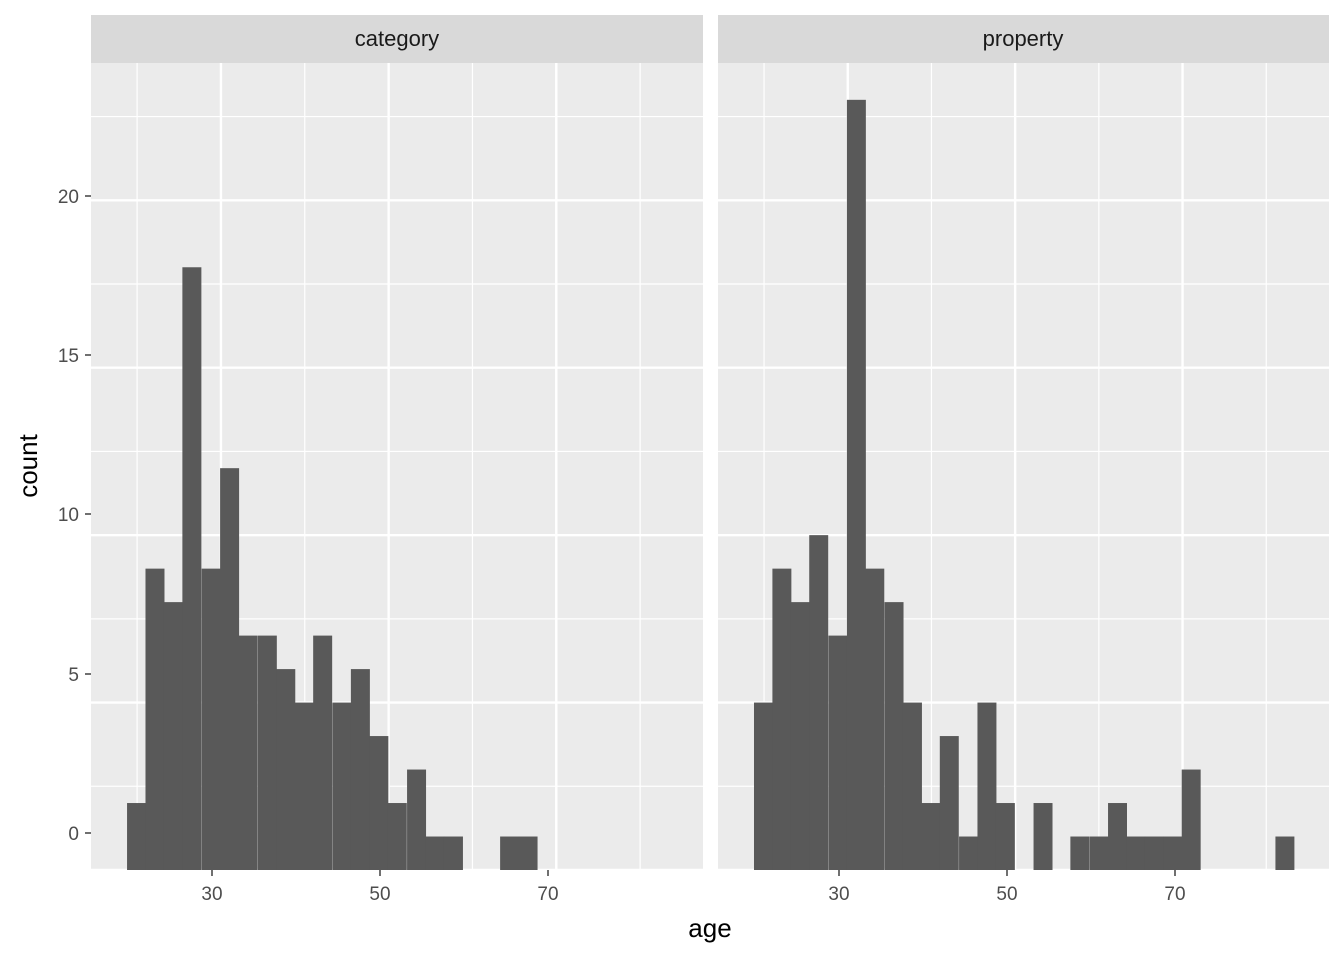  What do you see at coordinates (73, 834) in the screenshot?
I see `y-tick-label-0: 0` at bounding box center [73, 834].